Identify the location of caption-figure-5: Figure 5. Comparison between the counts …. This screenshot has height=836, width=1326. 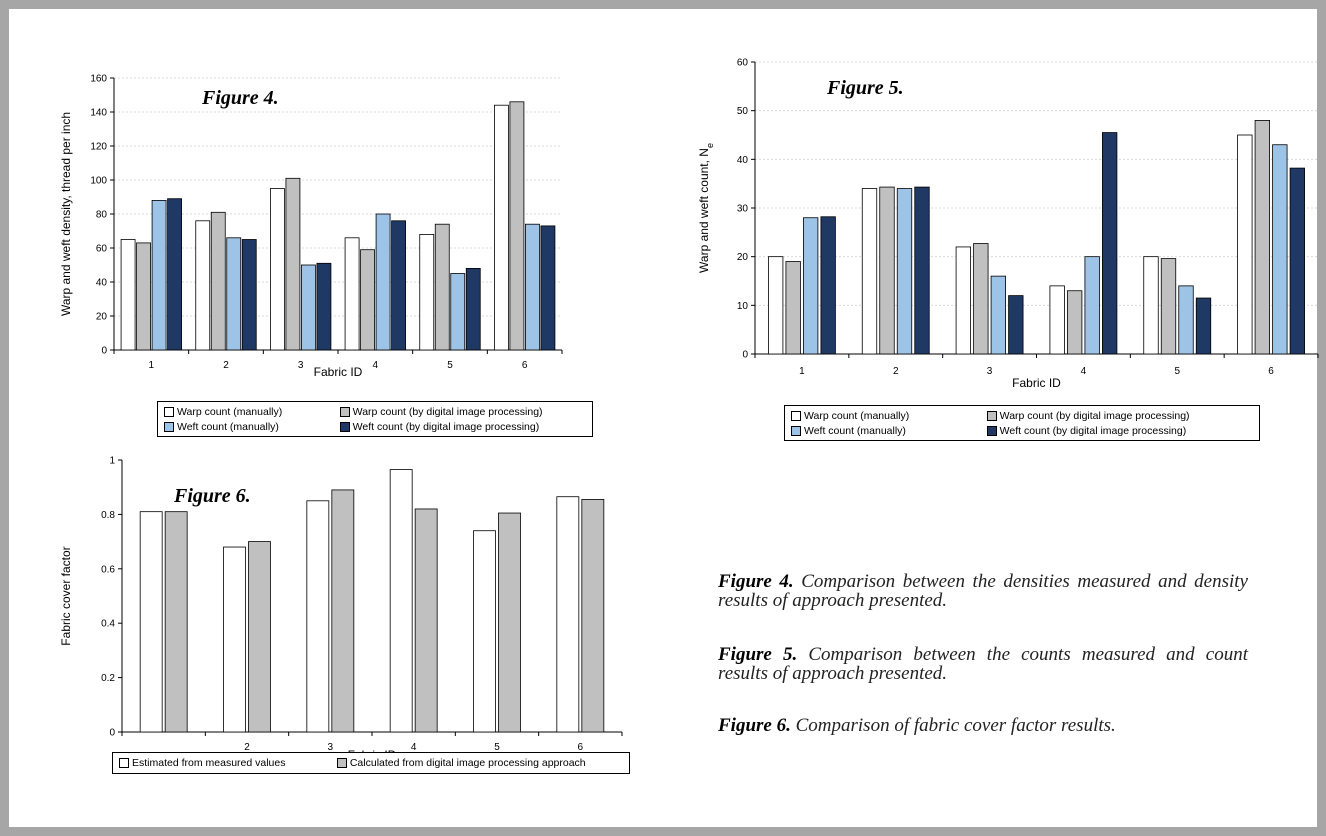
(983, 664).